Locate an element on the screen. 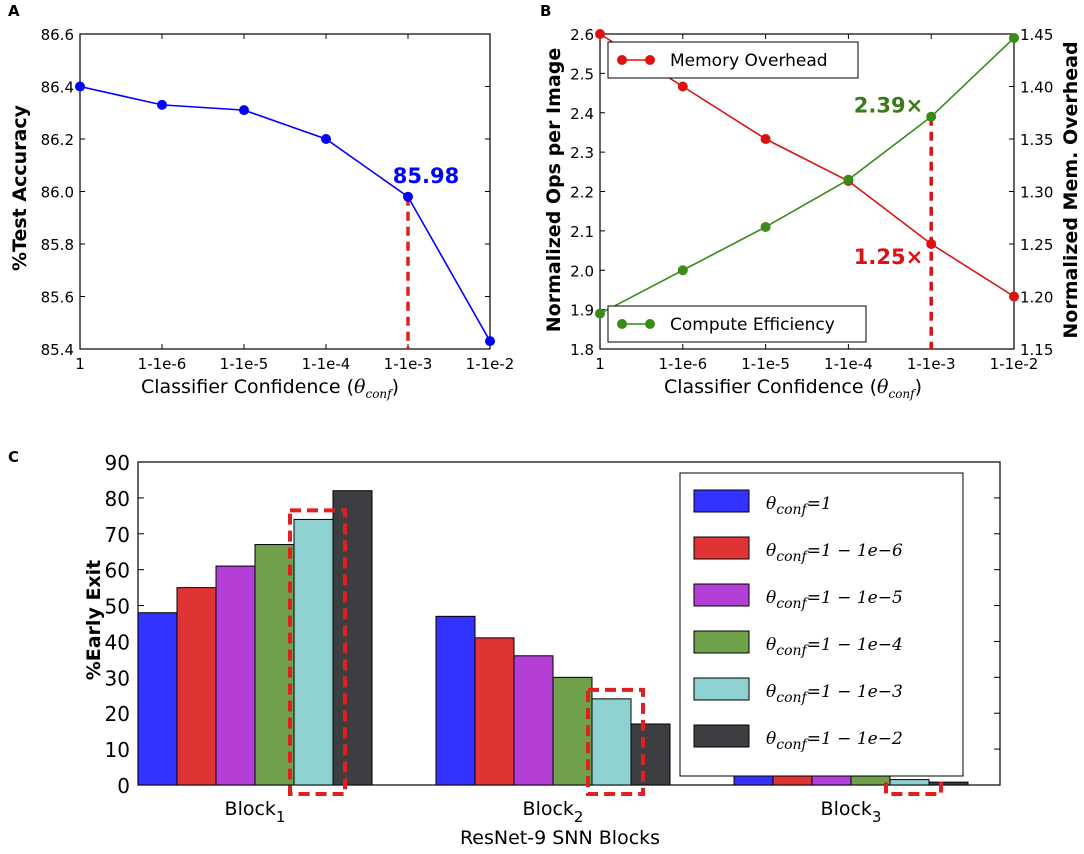 This screenshot has width=1084, height=854. chart-b-annotation-memory: 1.25× is located at coordinates (888, 257).